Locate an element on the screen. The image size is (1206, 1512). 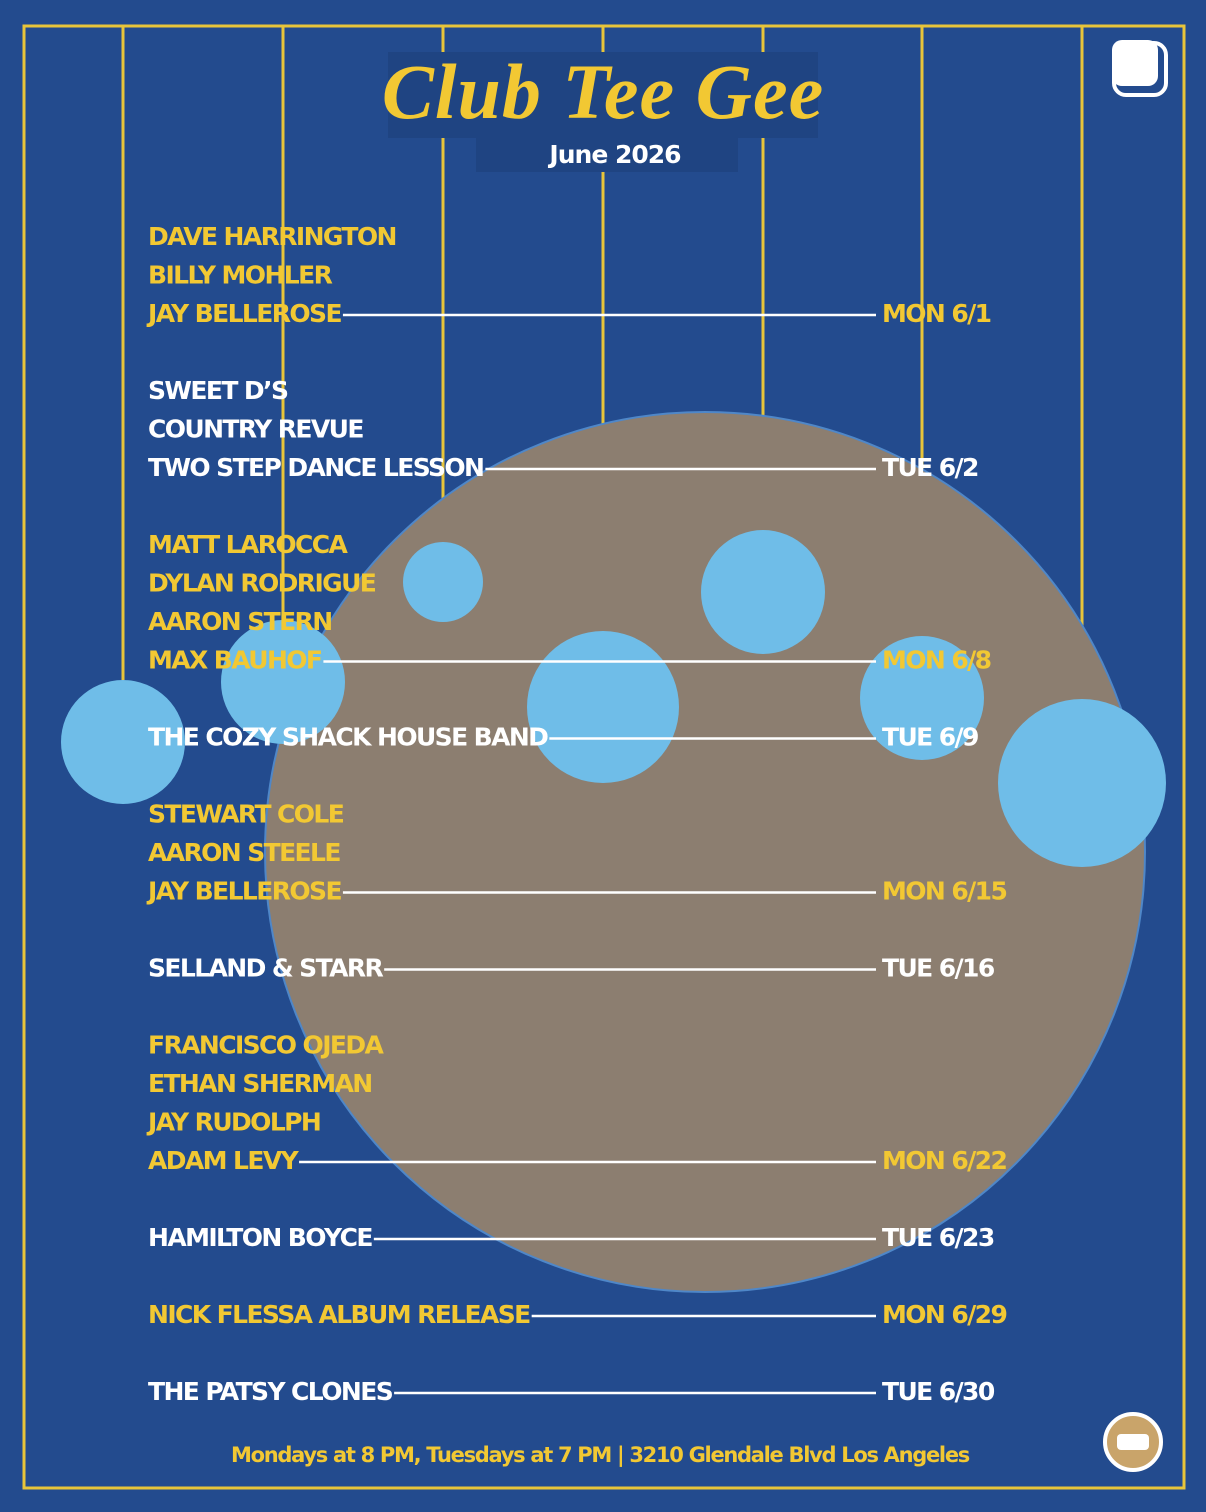
event-date: MON 6/8 is located at coordinates (936, 660).